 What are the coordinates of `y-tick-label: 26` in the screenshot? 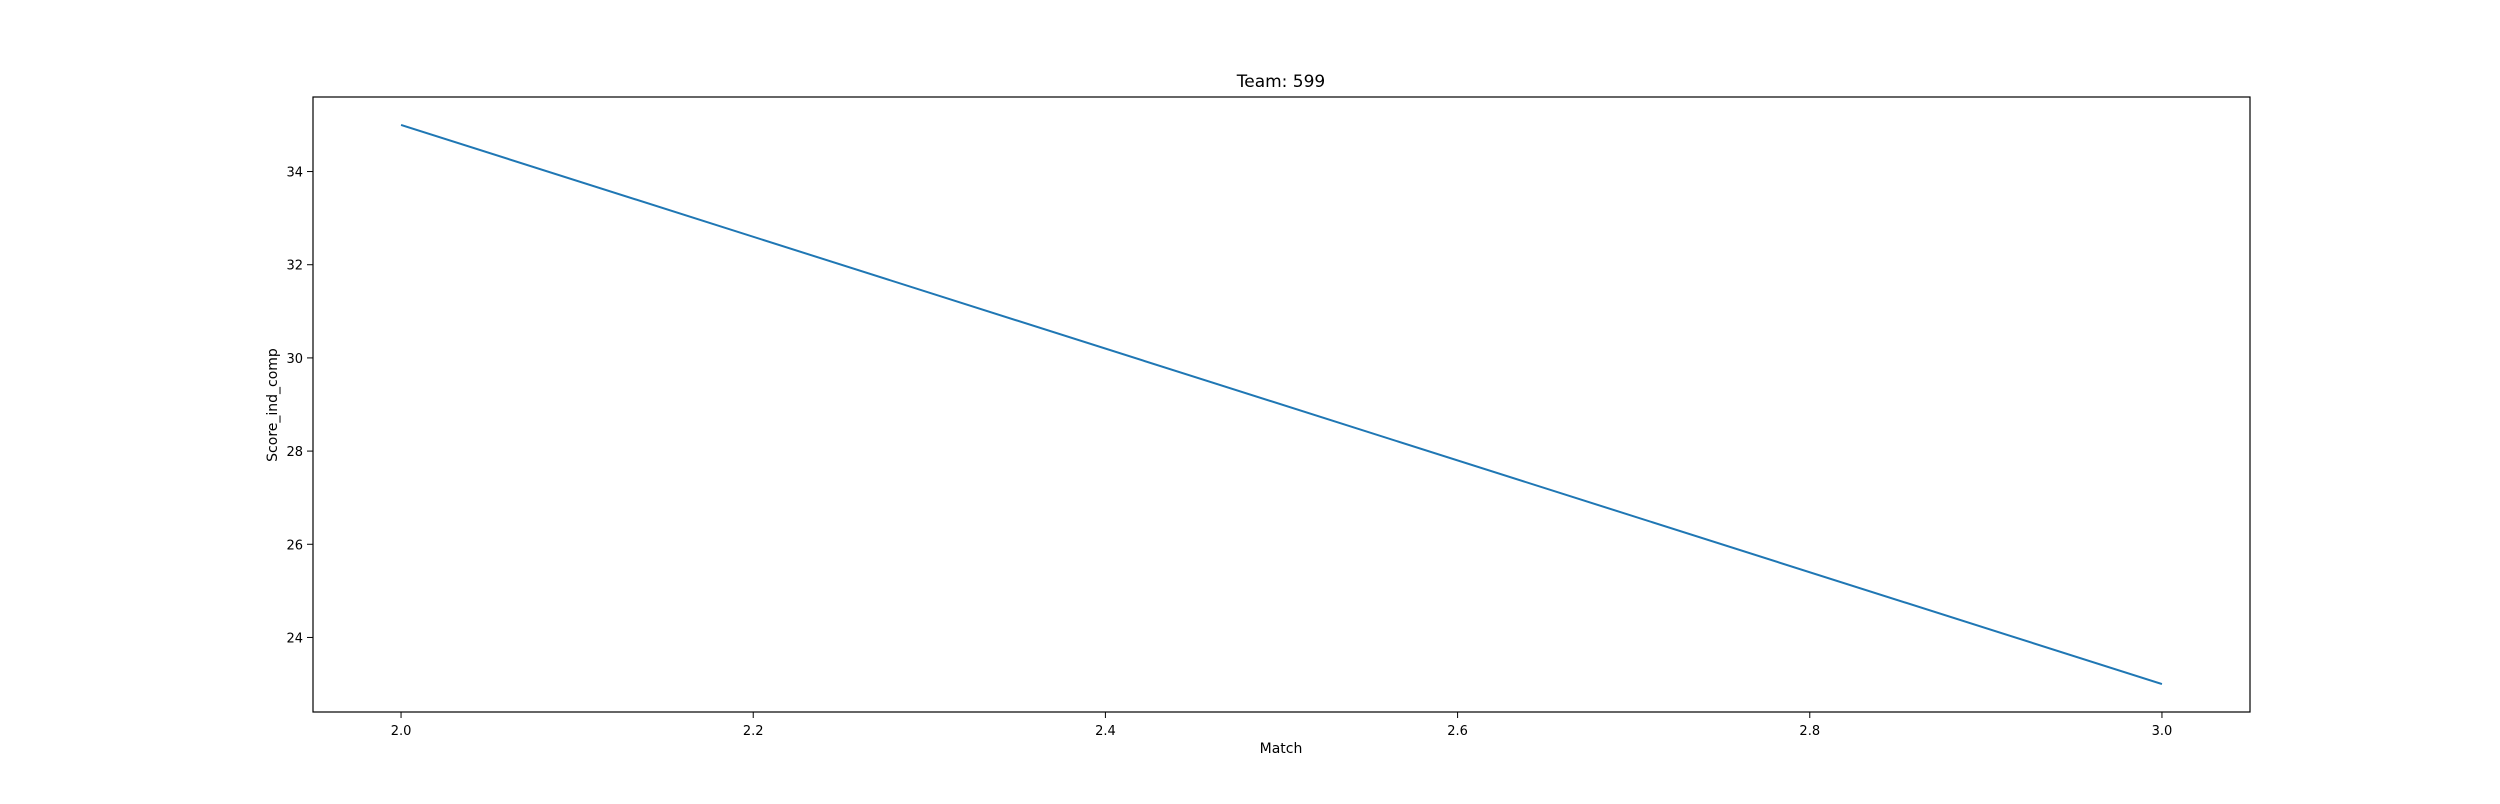 It's located at (294, 545).